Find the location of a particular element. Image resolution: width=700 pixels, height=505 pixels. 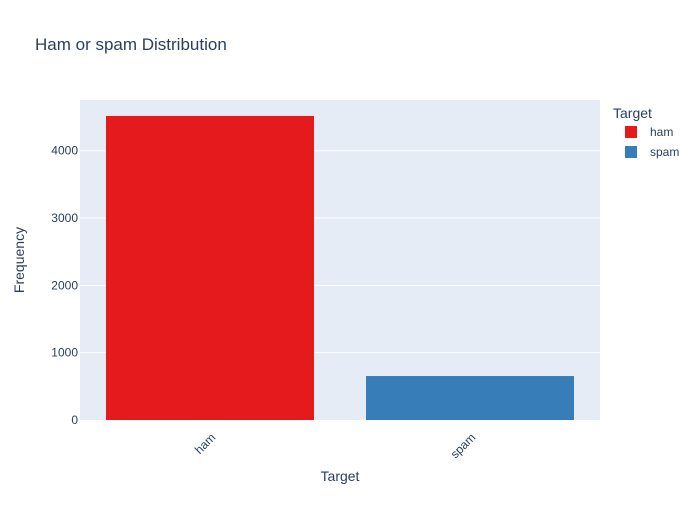

y-tick-label: 3000 is located at coordinates (64, 218).